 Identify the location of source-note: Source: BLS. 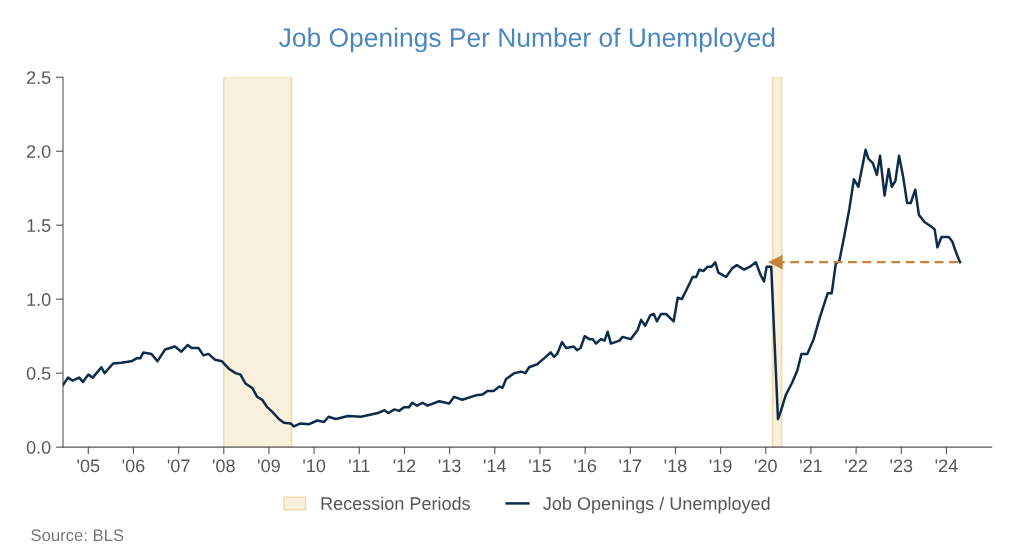
(77, 535).